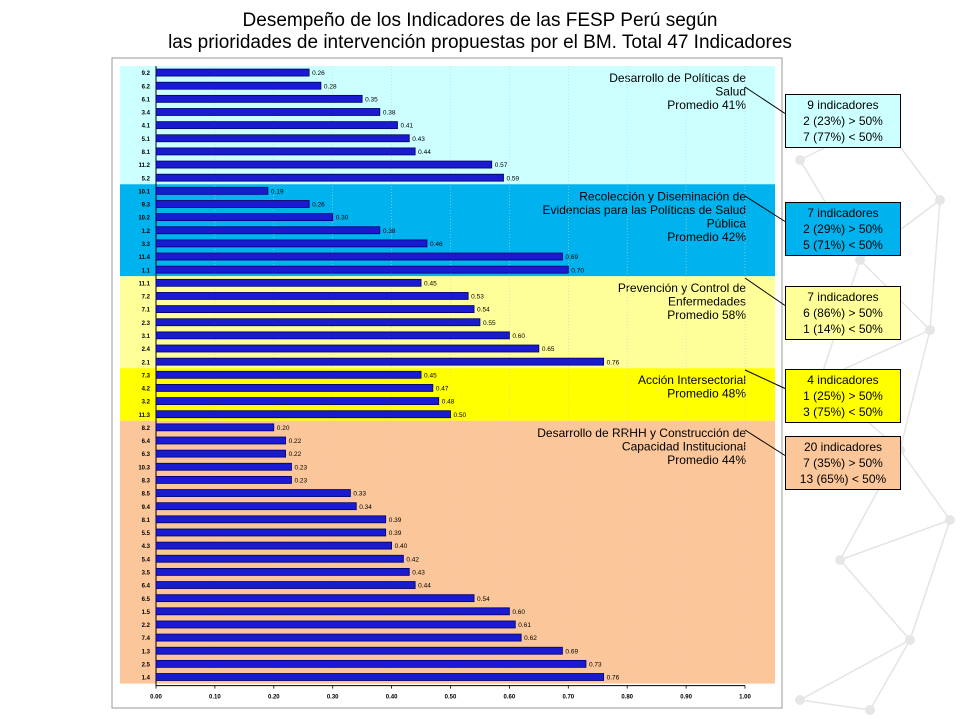 This screenshot has height=720, width=960. What do you see at coordinates (146, 652) in the screenshot?
I see `category-label: 1.3` at bounding box center [146, 652].